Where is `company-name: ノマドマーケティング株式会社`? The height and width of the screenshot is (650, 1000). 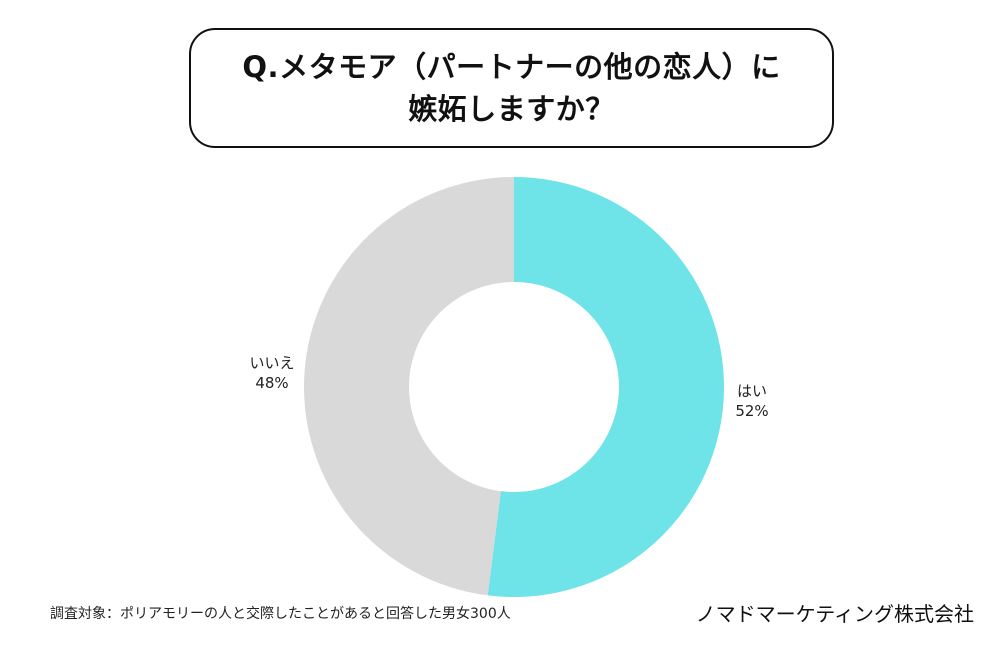 company-name: ノマドマーケティング株式会社 is located at coordinates (834, 614).